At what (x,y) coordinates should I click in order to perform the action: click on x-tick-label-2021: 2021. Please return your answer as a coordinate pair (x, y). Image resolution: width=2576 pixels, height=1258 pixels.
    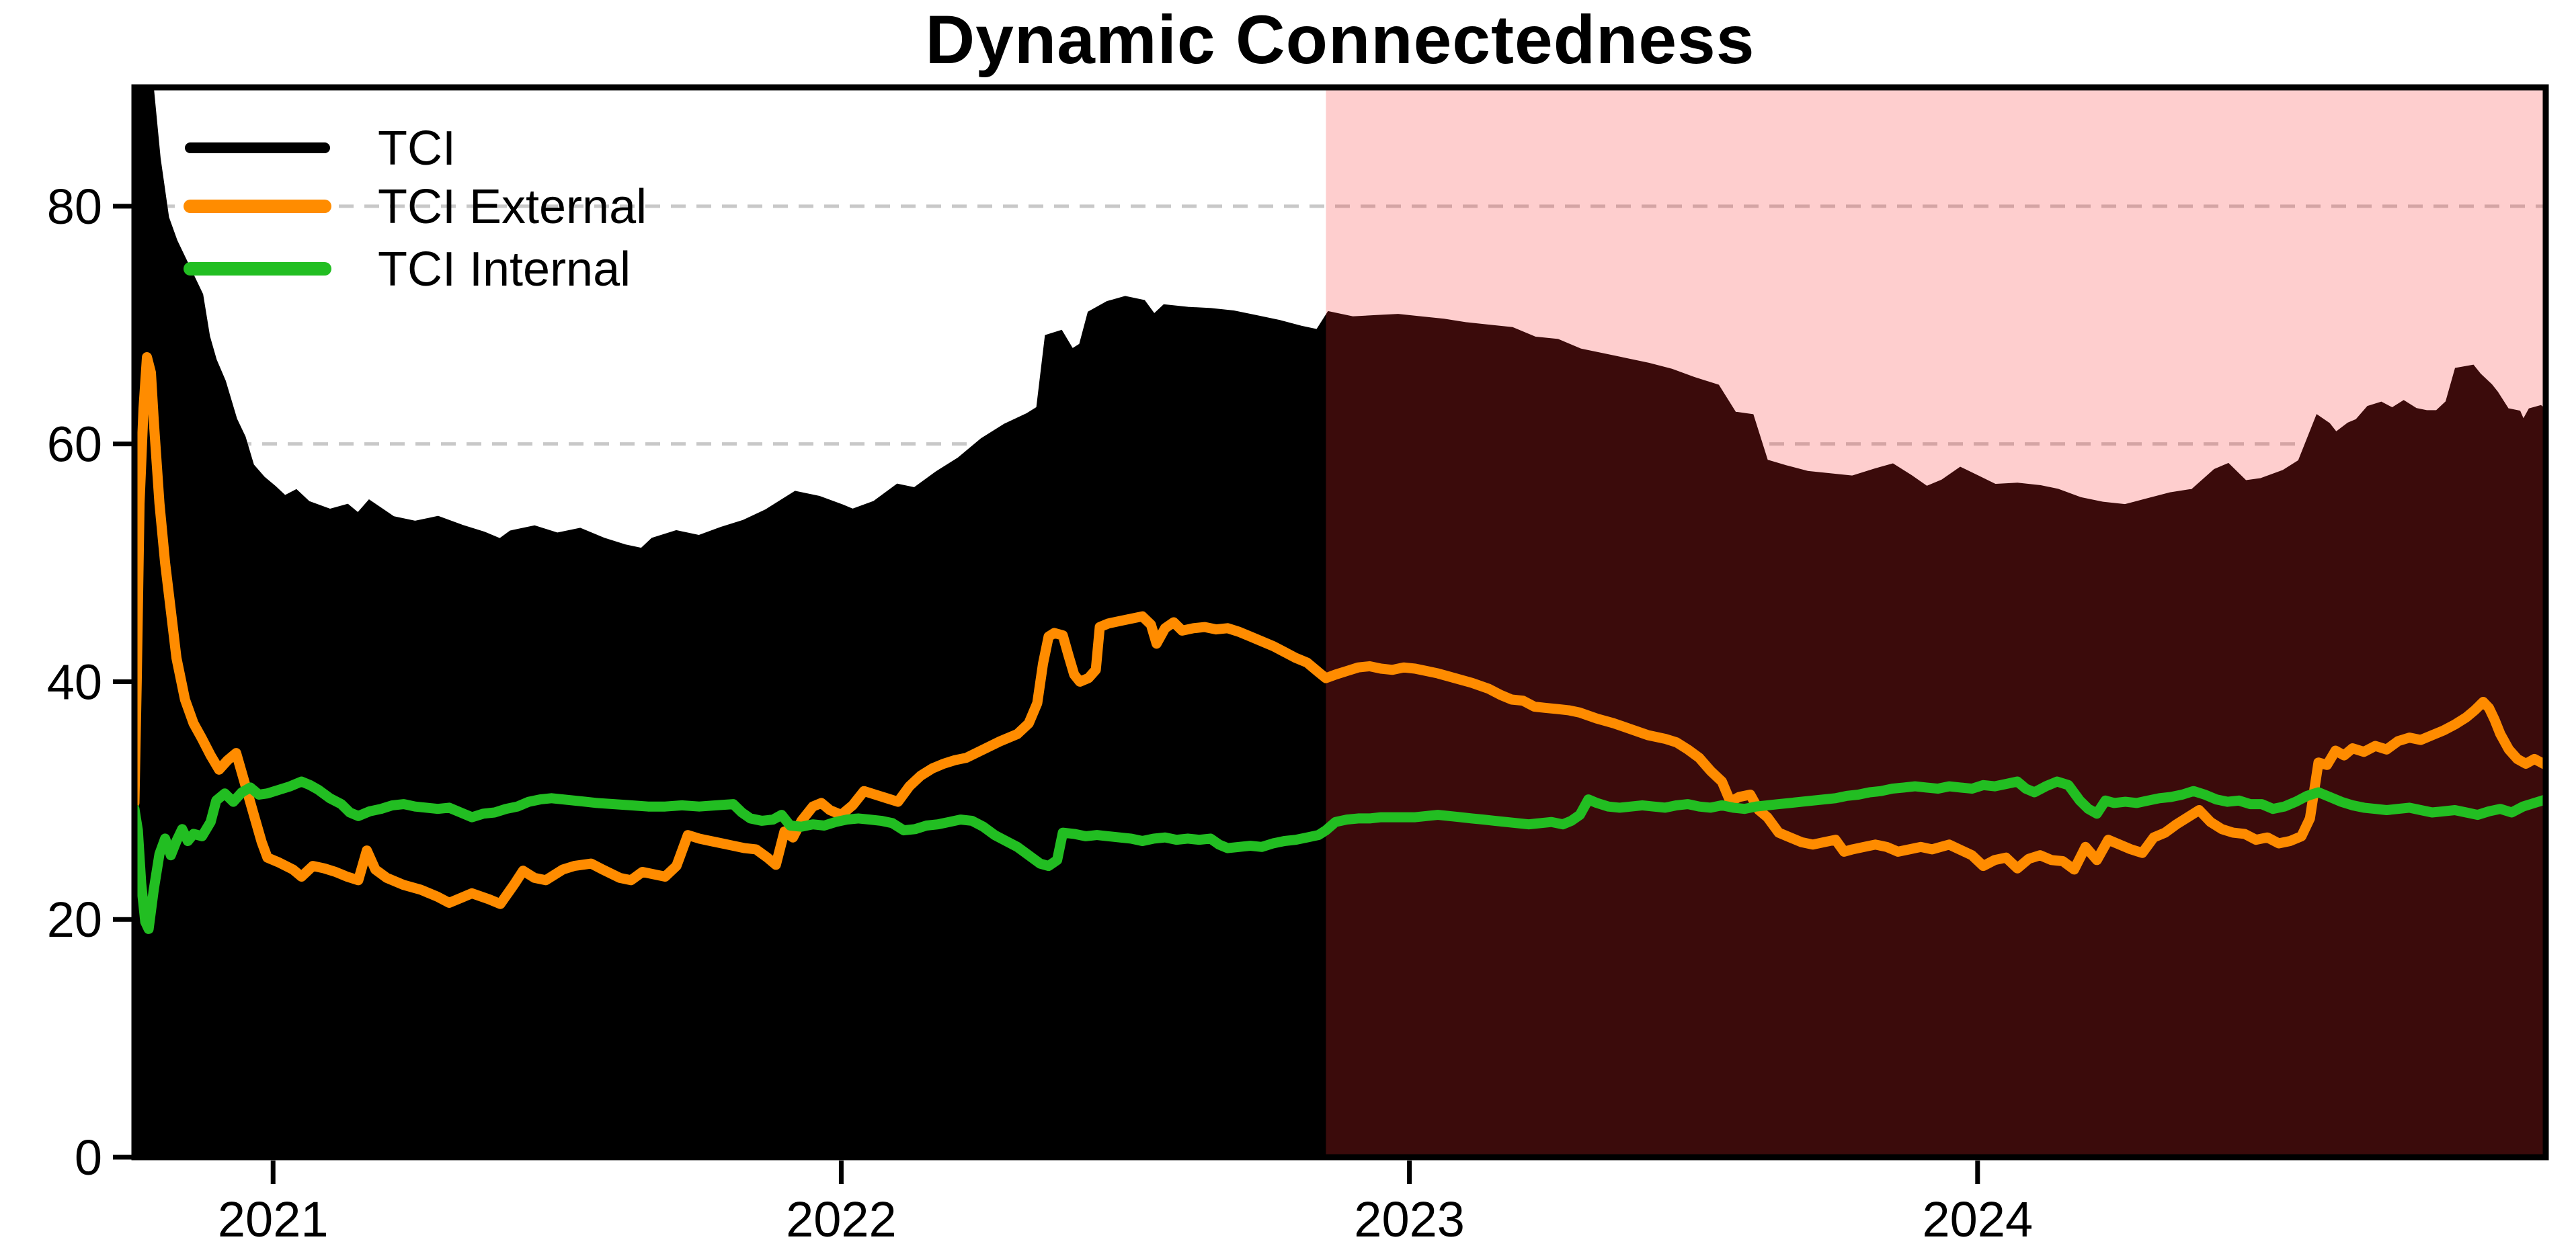
    Looking at the image, I should click on (273, 1219).